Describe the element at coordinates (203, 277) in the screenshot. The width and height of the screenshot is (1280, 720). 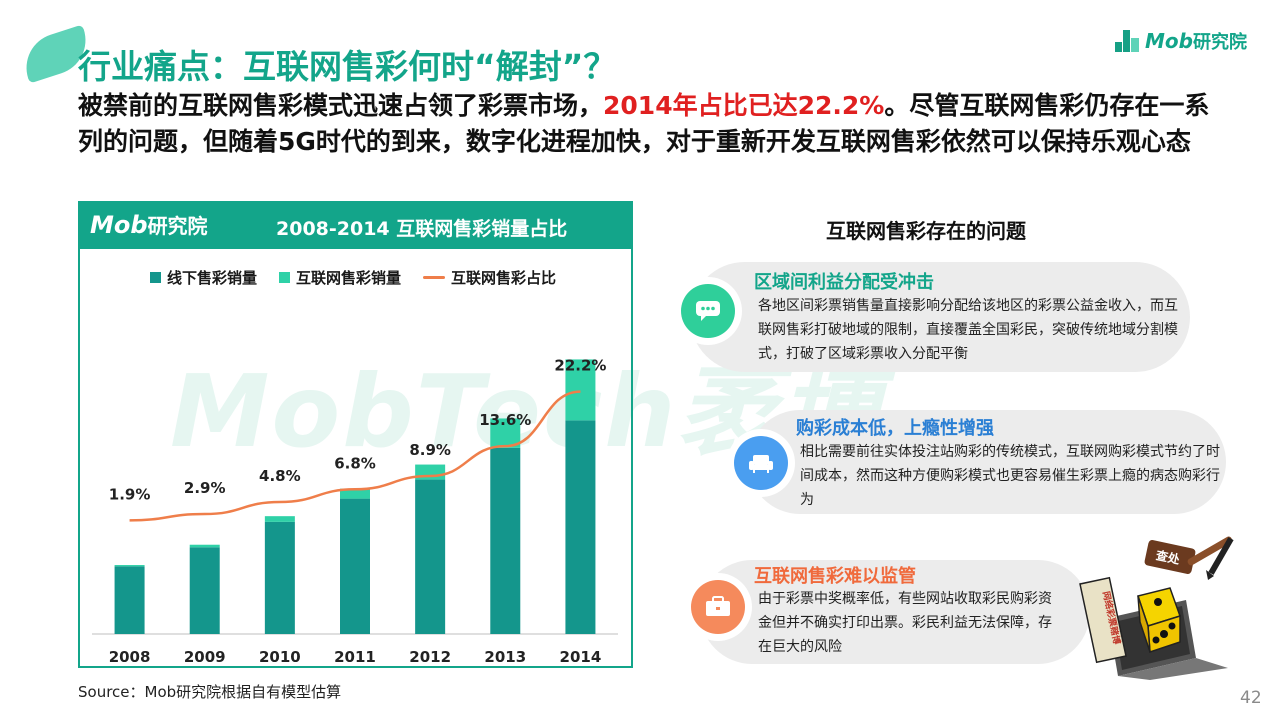
I see `legend-item-offline: 线下售彩销量` at that location.